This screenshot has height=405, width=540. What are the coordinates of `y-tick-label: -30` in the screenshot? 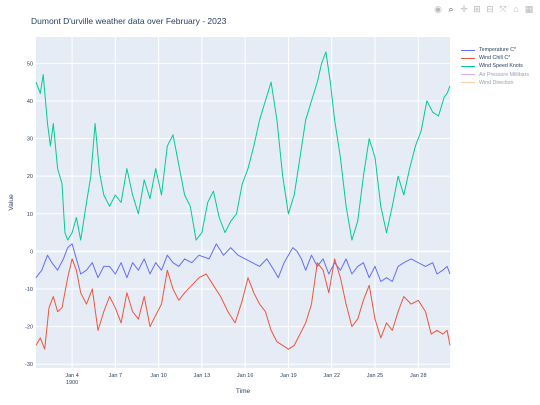 It's located at (29, 365).